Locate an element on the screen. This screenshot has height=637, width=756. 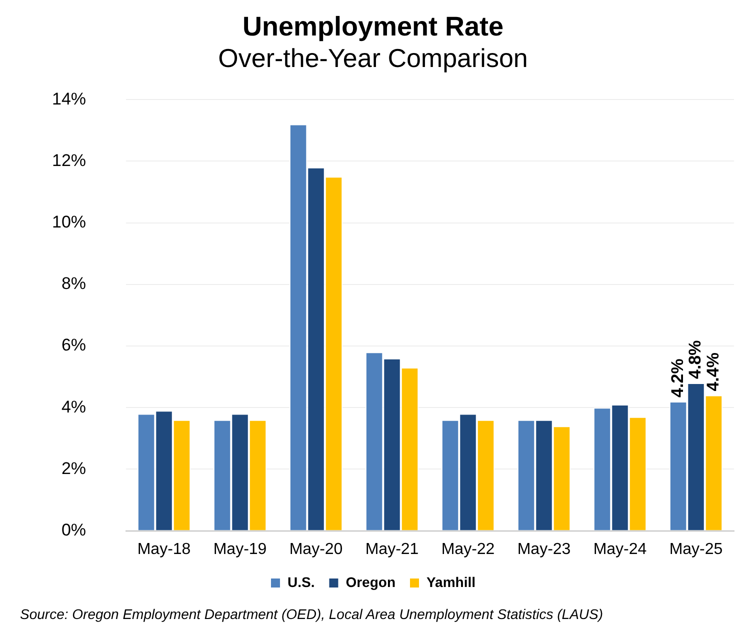
x-tick-label: May-24 is located at coordinates (620, 549).